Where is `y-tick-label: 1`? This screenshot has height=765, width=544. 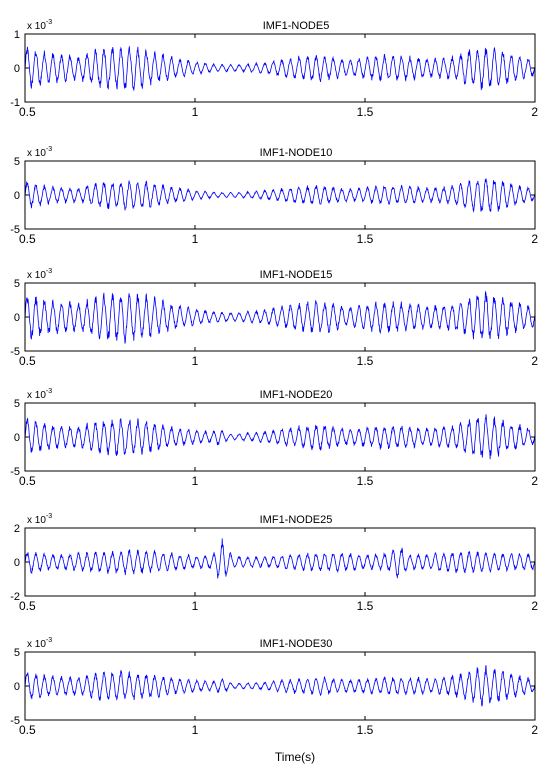 y-tick-label: 1 is located at coordinates (17, 35).